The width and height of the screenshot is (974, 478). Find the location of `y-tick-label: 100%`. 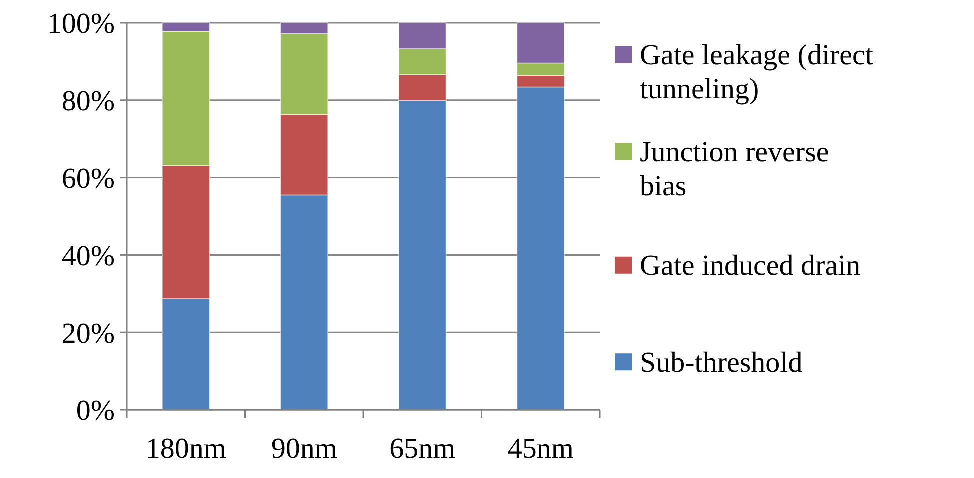

y-tick-label: 100% is located at coordinates (81, 24).